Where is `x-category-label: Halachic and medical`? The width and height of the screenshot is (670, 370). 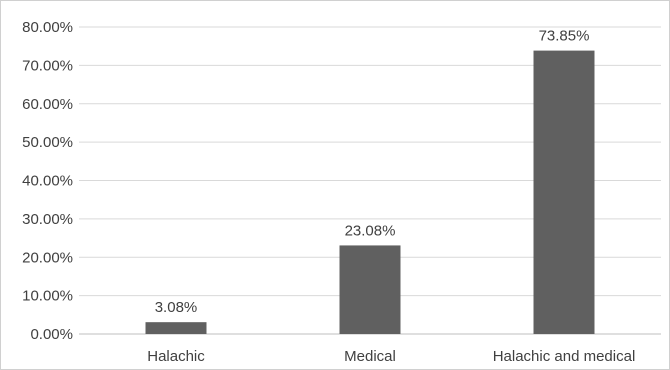 x-category-label: Halachic and medical is located at coordinates (564, 356).